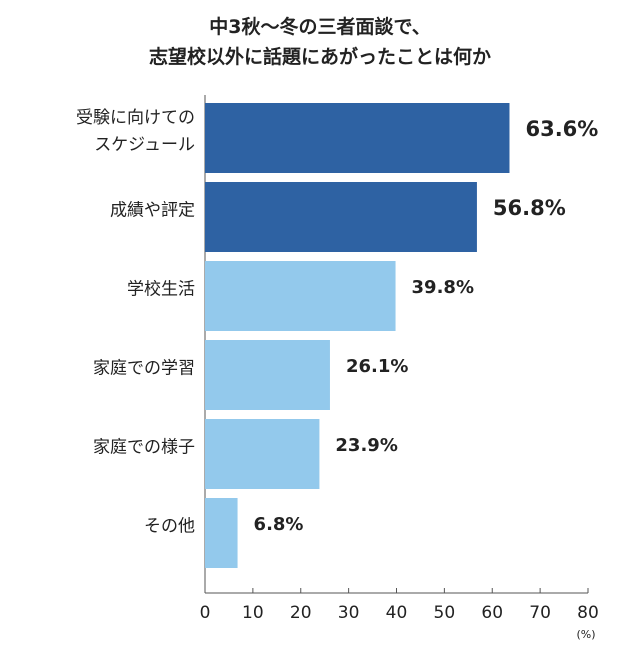 This screenshot has height=663, width=640. What do you see at coordinates (152, 210) in the screenshot?
I see `category-label: 成績や評定` at bounding box center [152, 210].